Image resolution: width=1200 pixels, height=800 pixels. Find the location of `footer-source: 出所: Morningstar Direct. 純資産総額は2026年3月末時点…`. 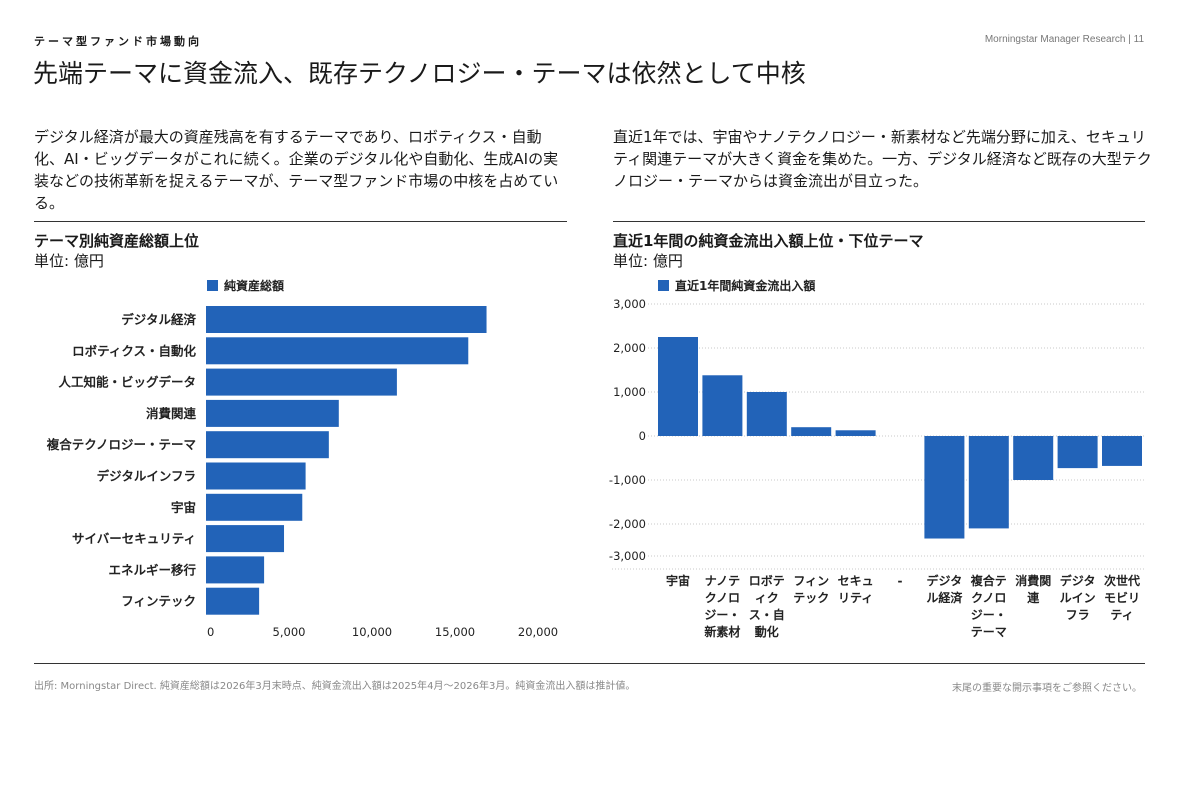

footer-source: 出所: Morningstar Direct. 純資産総額は2026年3月末時点… is located at coordinates (335, 686).